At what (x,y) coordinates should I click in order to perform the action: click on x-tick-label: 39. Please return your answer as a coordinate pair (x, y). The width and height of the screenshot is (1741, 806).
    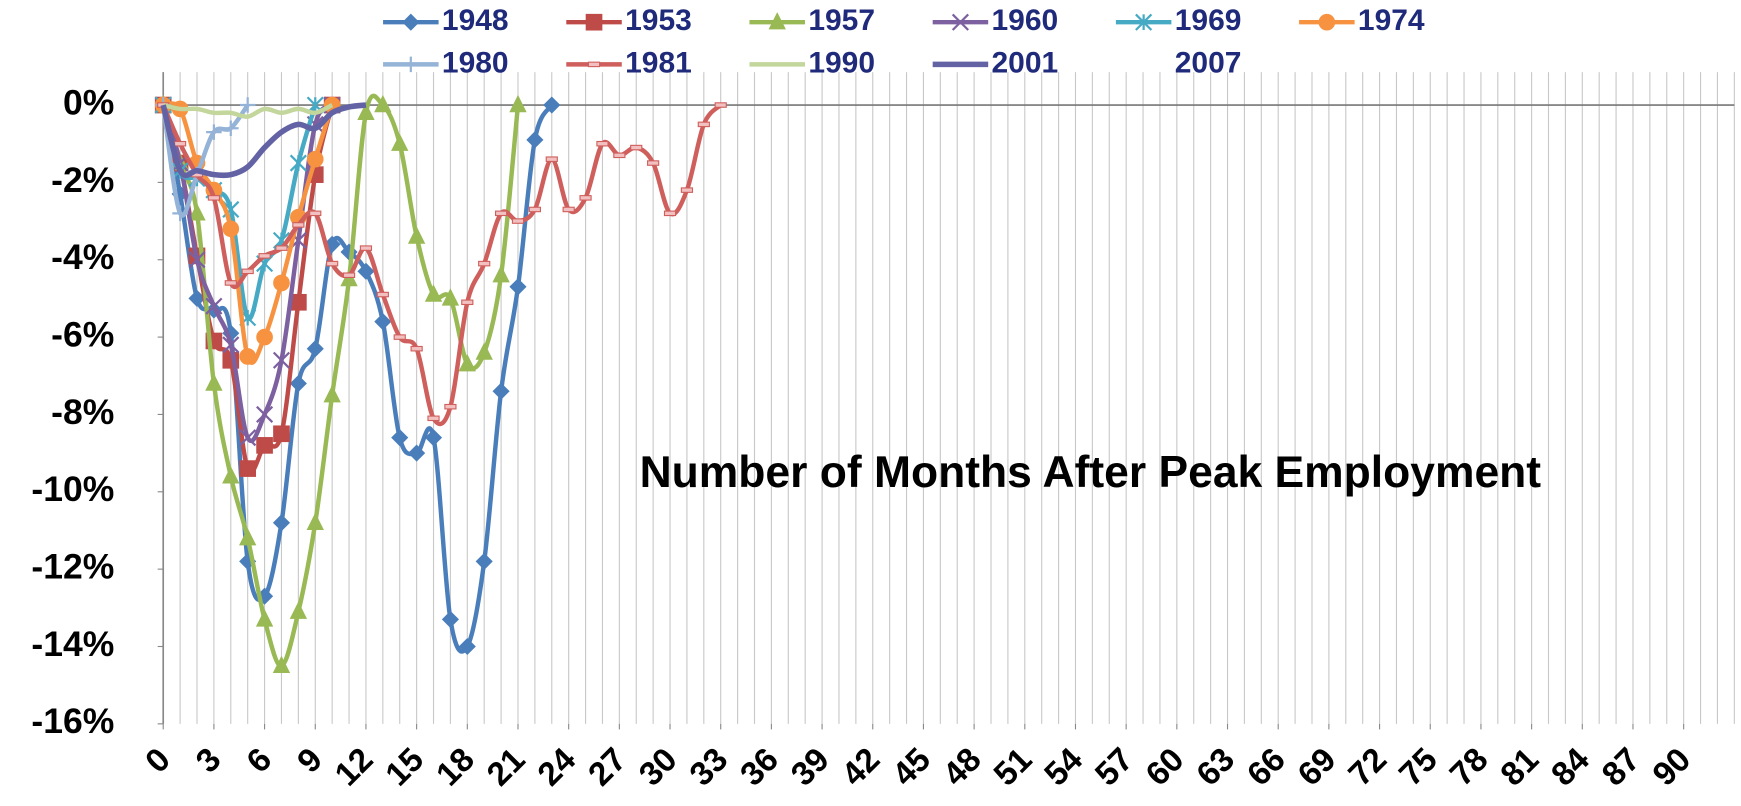
    Looking at the image, I should click on (810, 767).